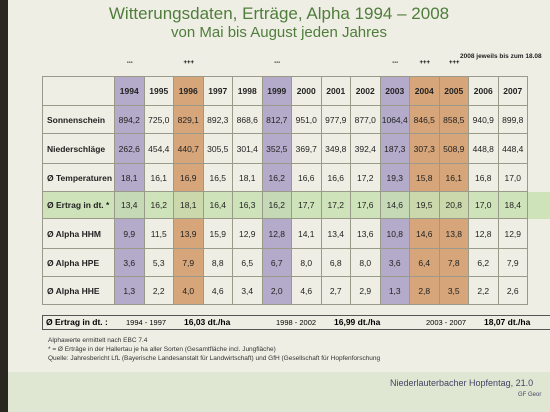 This screenshot has width=550, height=412. What do you see at coordinates (484, 205) in the screenshot?
I see `table-cell: 17,0` at bounding box center [484, 205].